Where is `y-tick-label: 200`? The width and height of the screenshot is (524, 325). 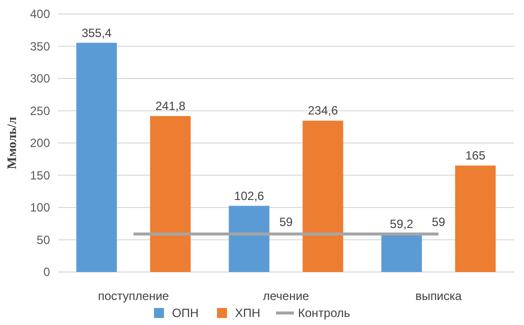 y-tick-label: 200 is located at coordinates (40, 143).